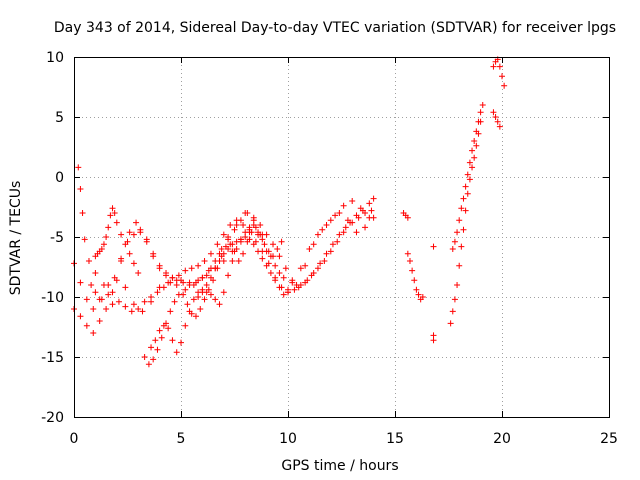 The height and width of the screenshot is (480, 640). I want to click on series-track-c, so click(224, 230).